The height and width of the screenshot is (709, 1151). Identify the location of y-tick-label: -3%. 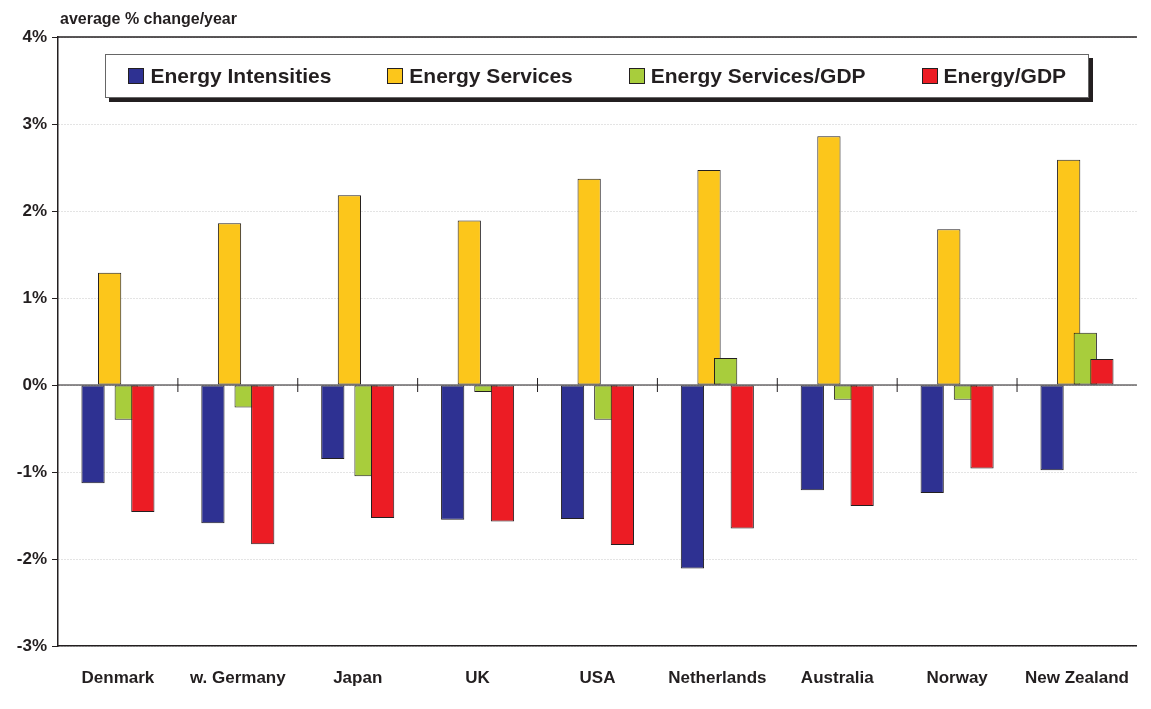
(31, 645).